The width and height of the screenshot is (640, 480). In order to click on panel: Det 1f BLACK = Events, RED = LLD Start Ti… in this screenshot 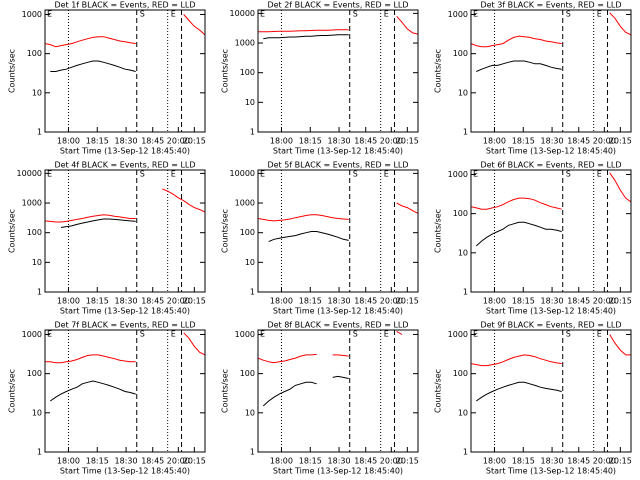, I will do `click(107, 78)`.